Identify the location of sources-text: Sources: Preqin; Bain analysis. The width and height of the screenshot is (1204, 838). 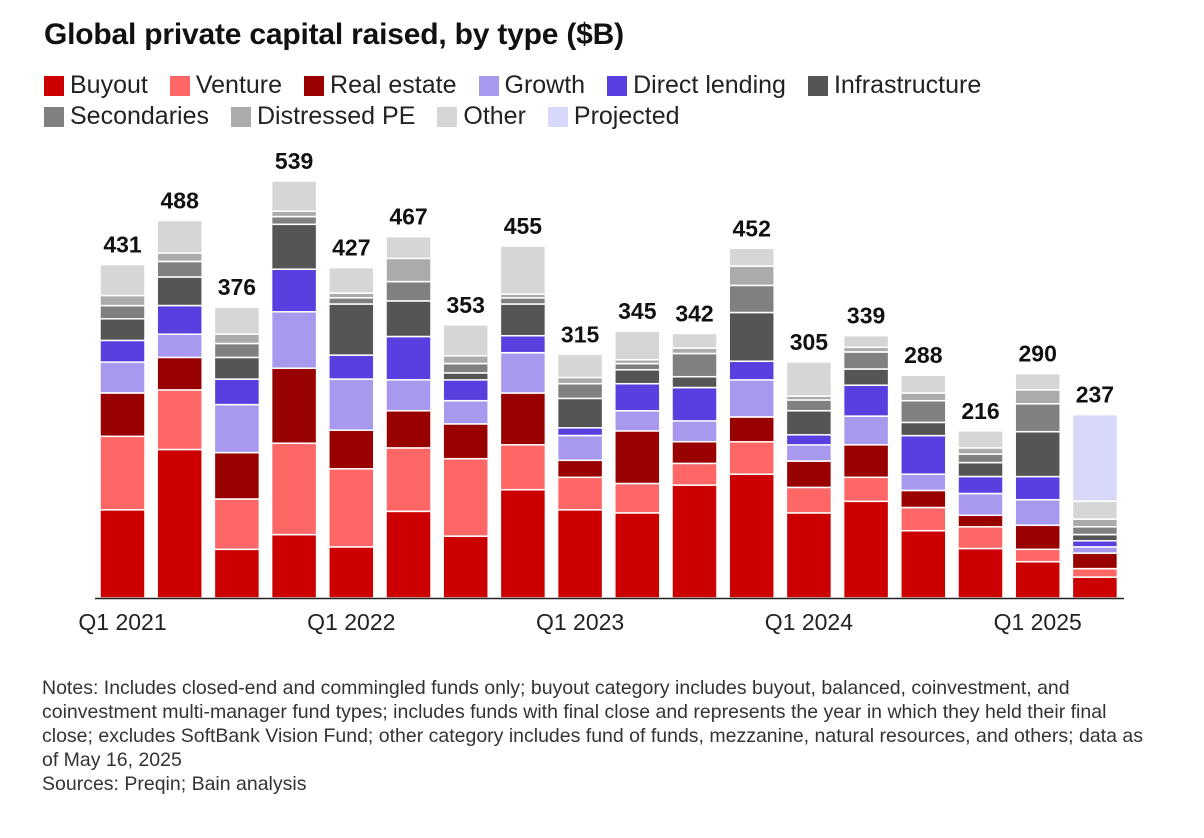
(174, 784).